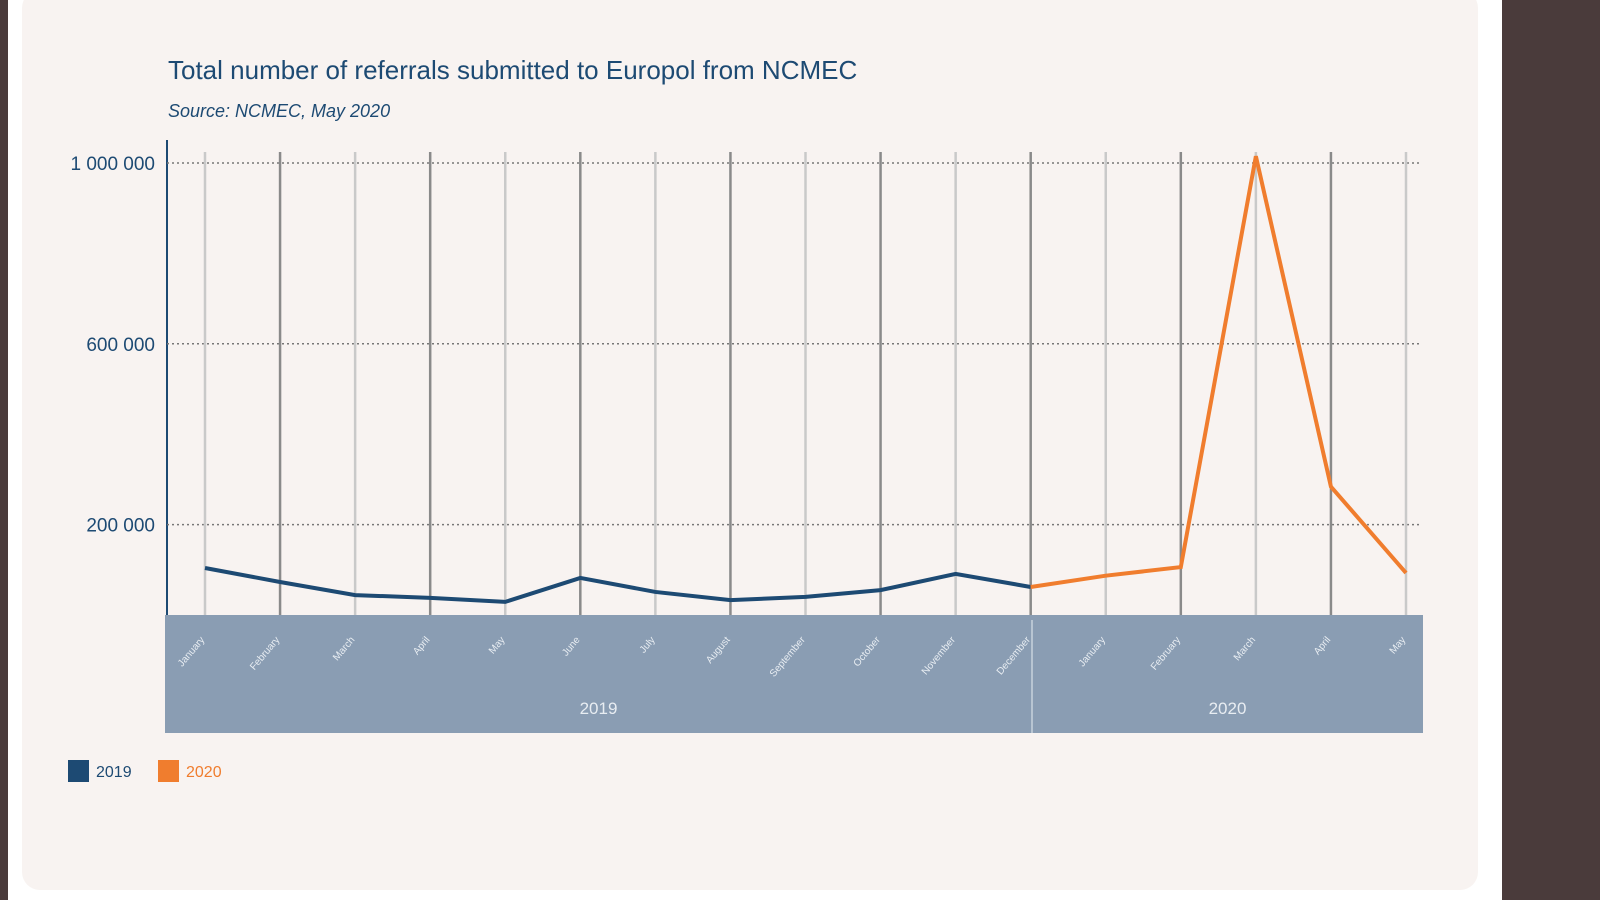 This screenshot has height=900, width=1600. What do you see at coordinates (618, 585) in the screenshot?
I see `series-line-2019` at bounding box center [618, 585].